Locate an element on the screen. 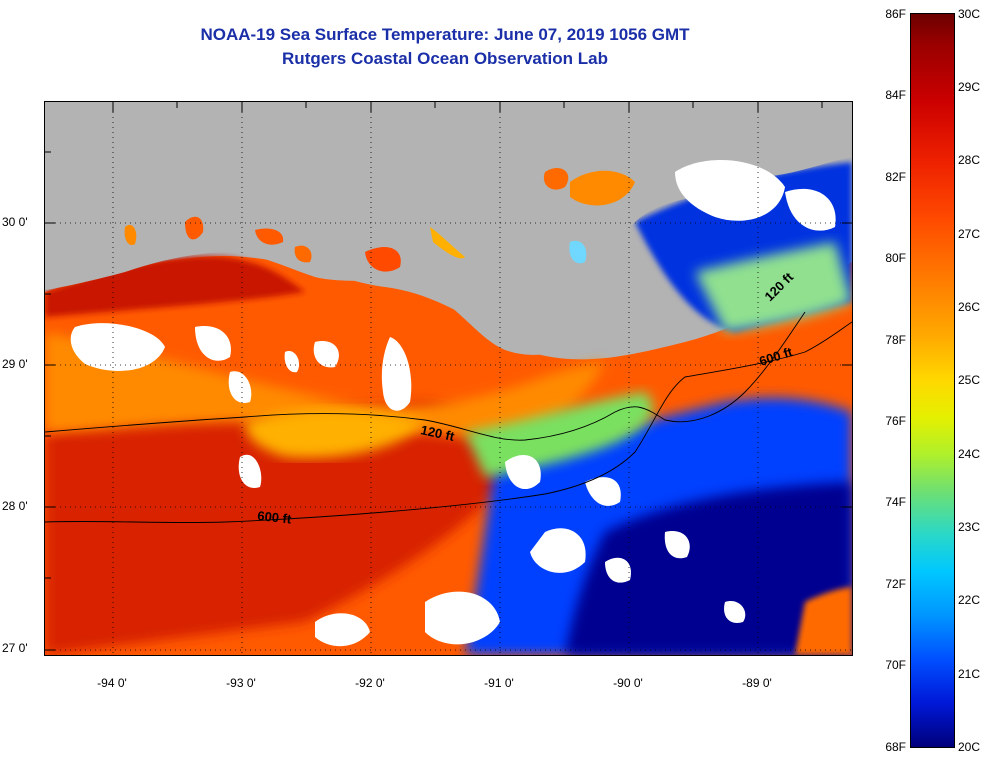  colorbar-c-label: 23C is located at coordinates (969, 527).